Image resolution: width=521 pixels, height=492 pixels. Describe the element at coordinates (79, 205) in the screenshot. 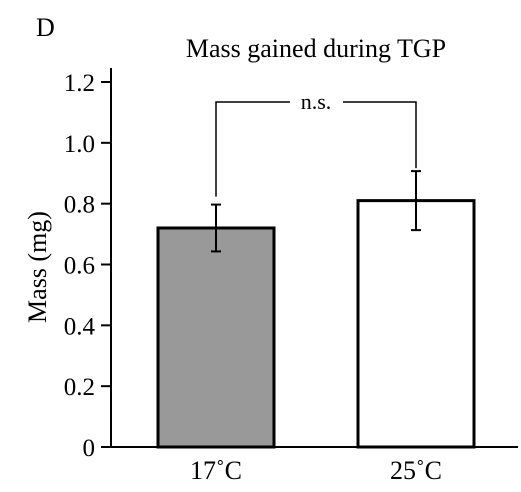

I see `y-tick-label: 0.8` at that location.